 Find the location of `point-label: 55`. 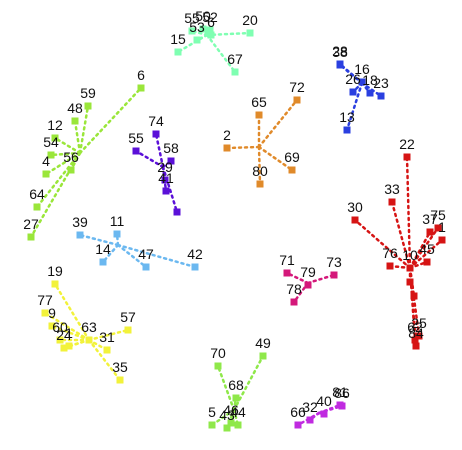

point-label: 55 is located at coordinates (136, 138).